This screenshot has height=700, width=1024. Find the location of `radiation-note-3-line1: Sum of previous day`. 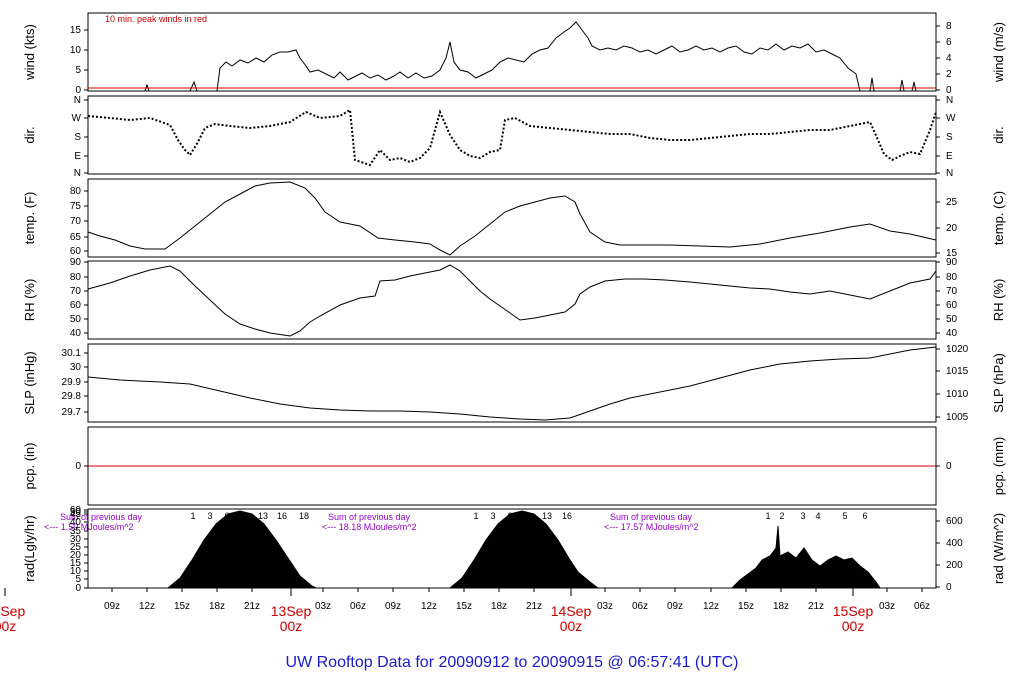

radiation-note-3-line1: Sum of previous day is located at coordinates (651, 517).